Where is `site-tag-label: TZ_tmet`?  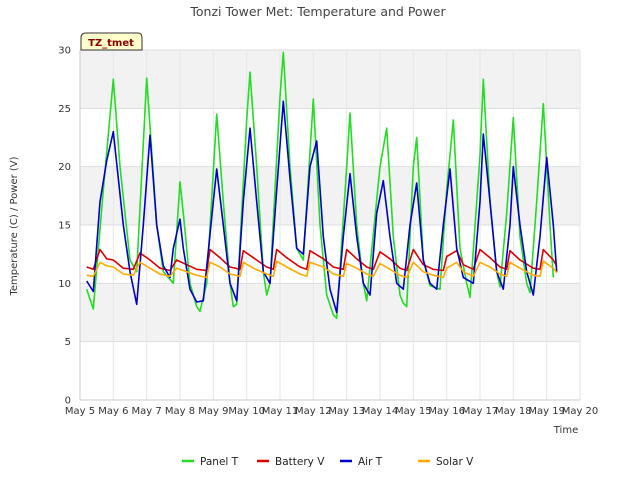
site-tag-label: TZ_tmet is located at coordinates (111, 43).